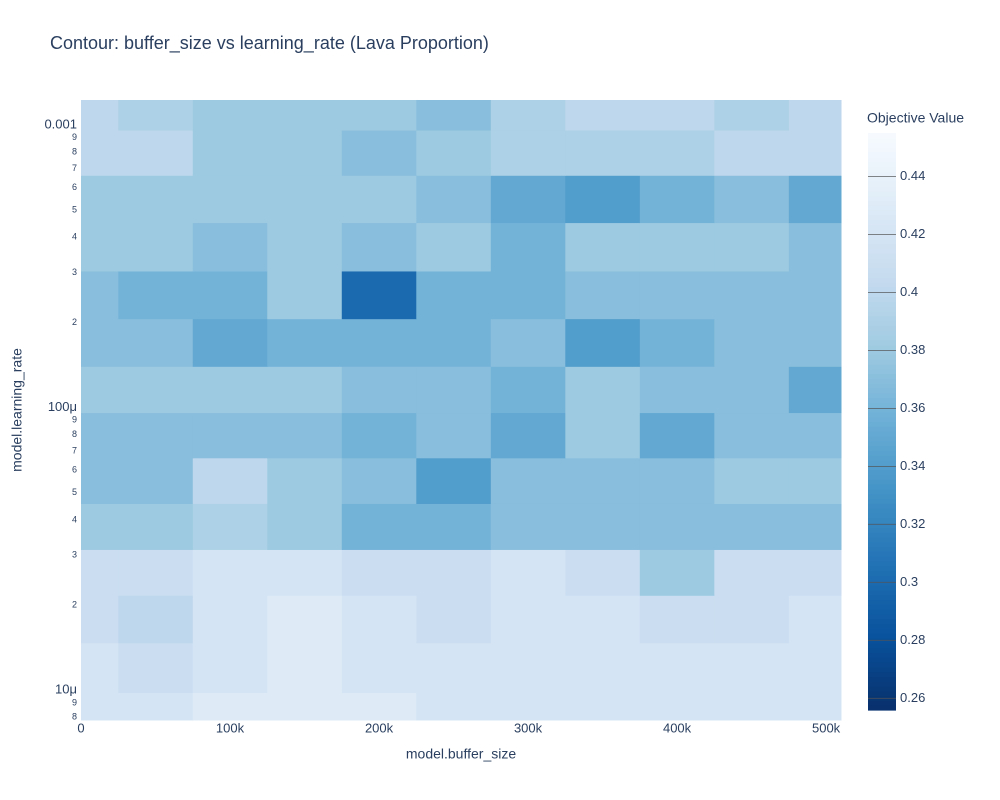 The height and width of the screenshot is (800, 1000). I want to click on y-tick-label: 8, so click(74, 717).